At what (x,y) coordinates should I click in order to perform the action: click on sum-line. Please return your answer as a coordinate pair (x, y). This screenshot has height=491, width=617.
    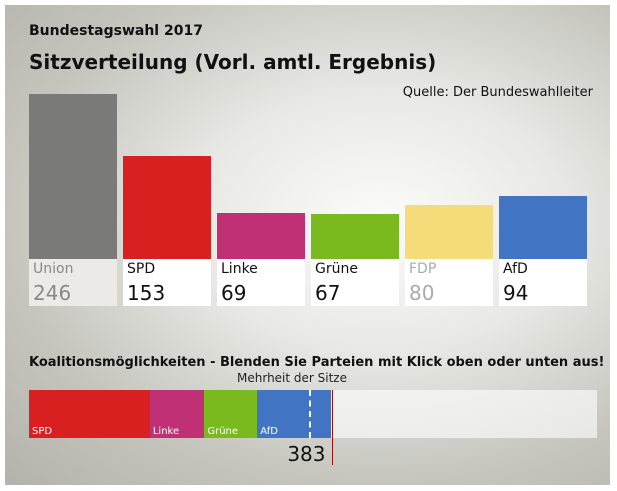
    Looking at the image, I should click on (332, 427).